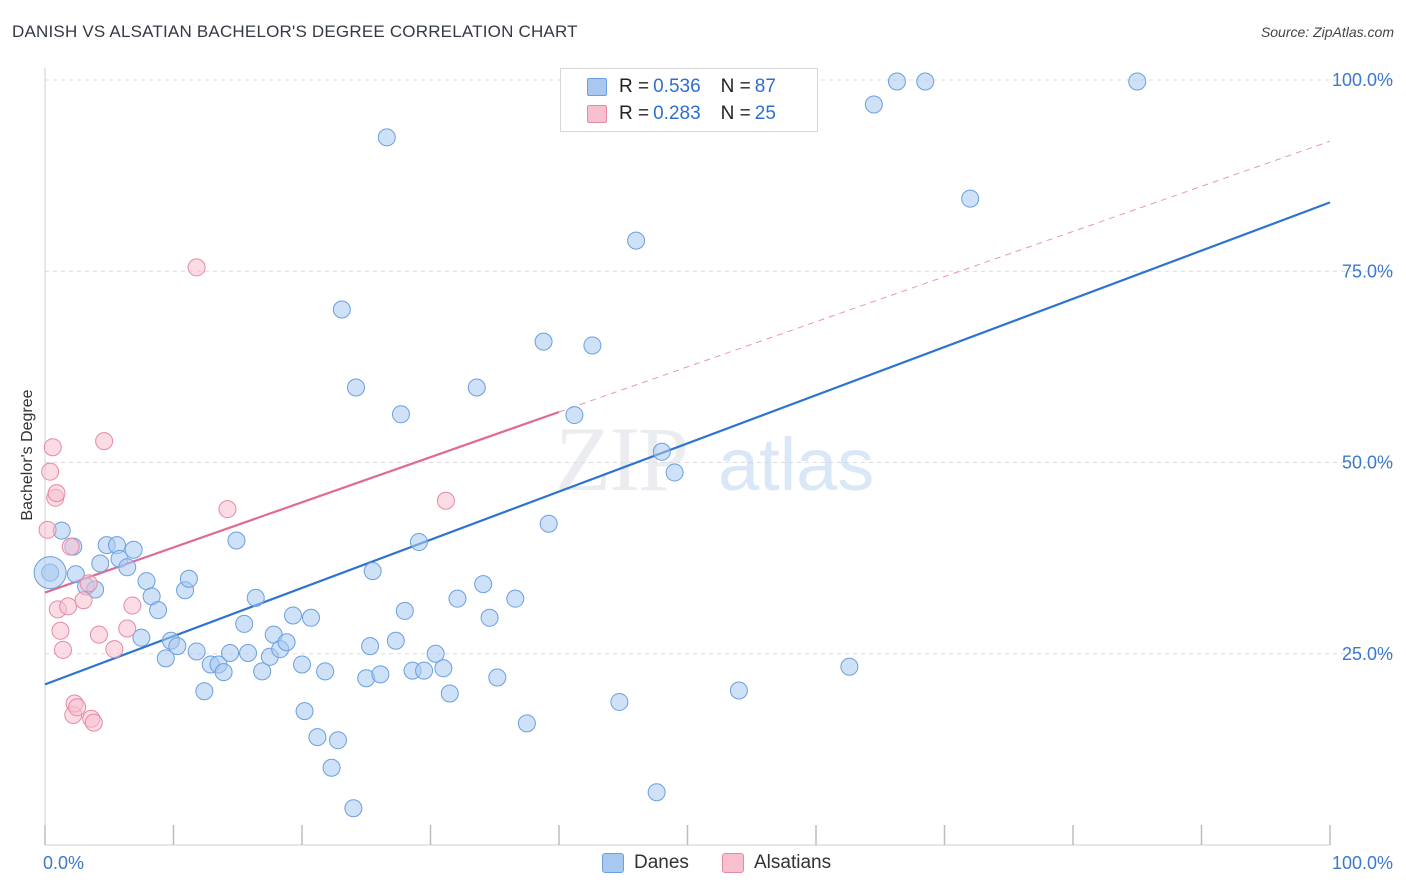 The image size is (1406, 892). What do you see at coordinates (1362, 863) in the screenshot?
I see `x-tick-label: 100.0%` at bounding box center [1362, 863].